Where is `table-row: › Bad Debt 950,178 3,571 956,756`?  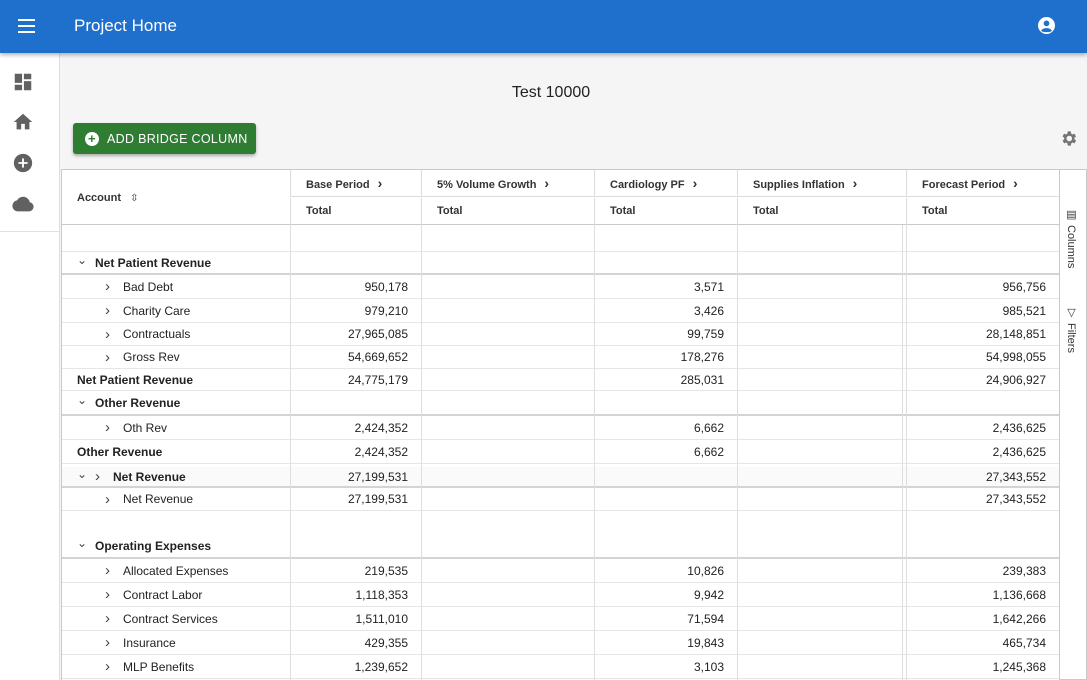
table-row: › Bad Debt 950,178 3,571 956,756 is located at coordinates (560, 287).